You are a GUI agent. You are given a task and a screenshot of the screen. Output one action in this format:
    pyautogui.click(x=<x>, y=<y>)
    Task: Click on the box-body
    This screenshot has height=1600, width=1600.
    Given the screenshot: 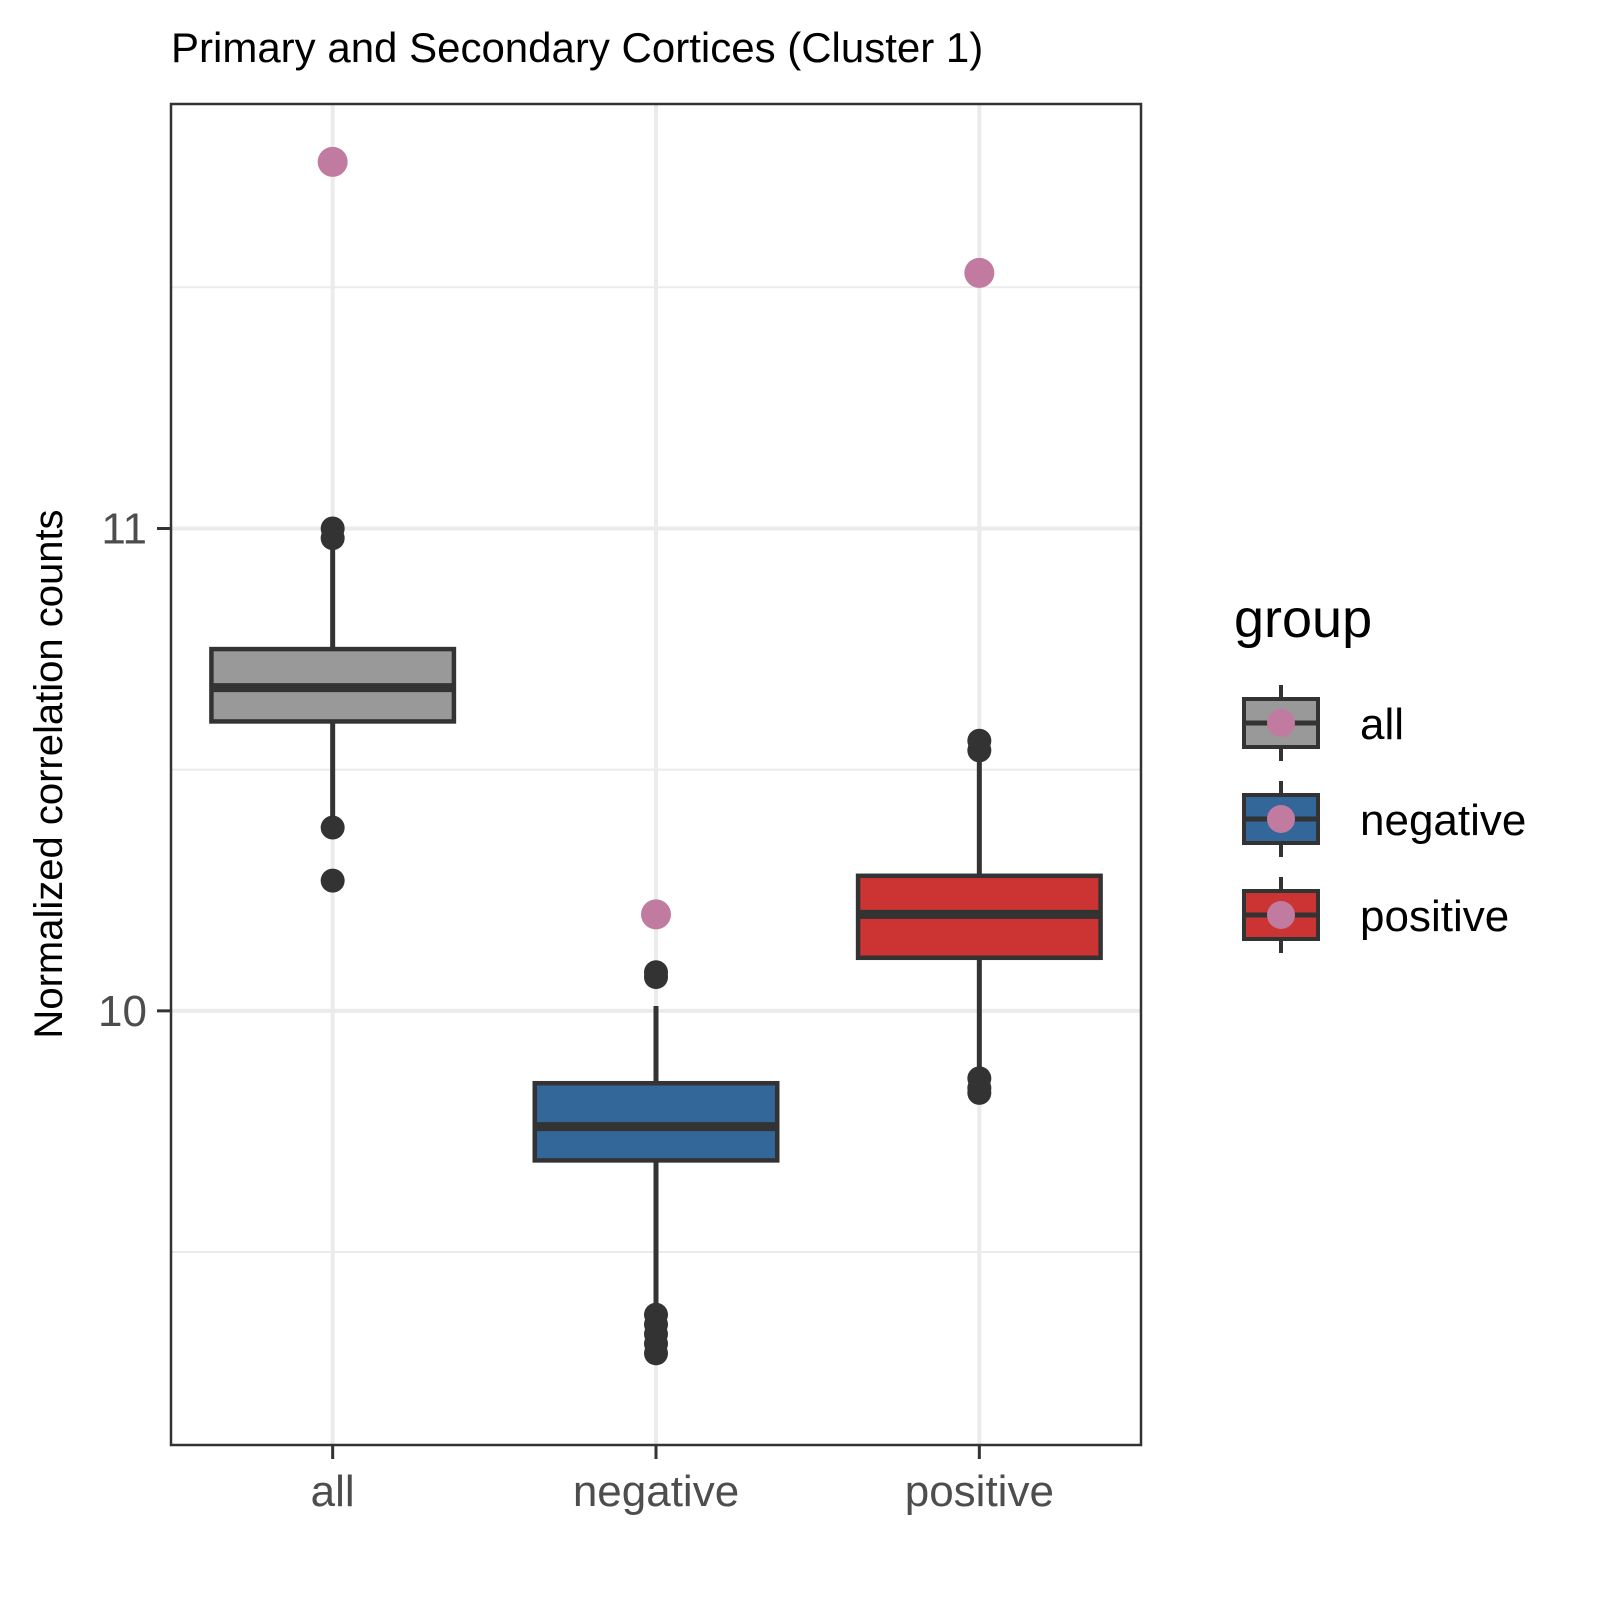 What is the action you would take?
    pyautogui.click(x=656, y=1121)
    